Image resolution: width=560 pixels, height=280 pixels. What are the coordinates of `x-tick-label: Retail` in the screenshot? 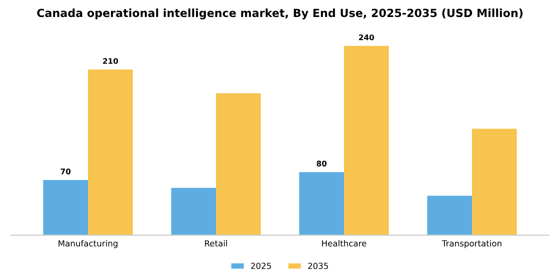 It's located at (216, 243).